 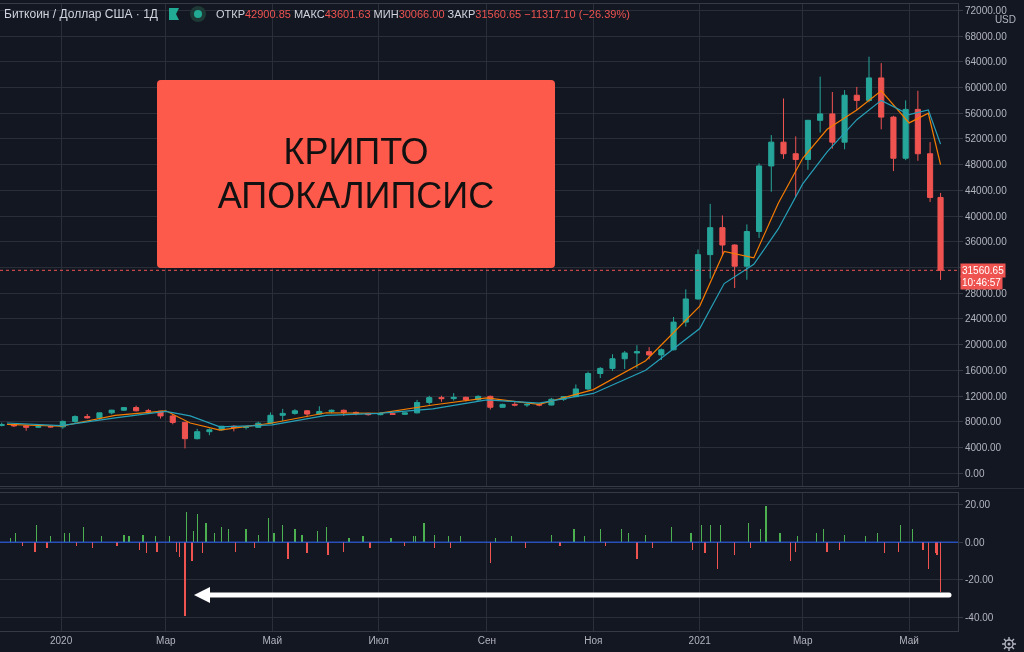 I want to click on y-tick-label: 40000.00, so click(x=986, y=216).